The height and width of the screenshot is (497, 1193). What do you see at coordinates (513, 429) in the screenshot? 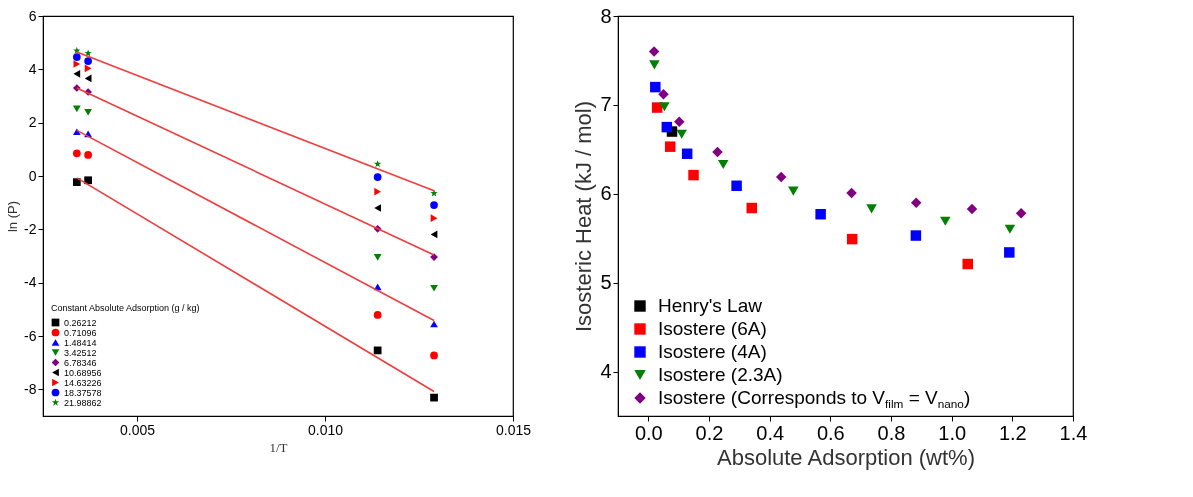
I see `x-tick-label: 0.015` at bounding box center [513, 429].